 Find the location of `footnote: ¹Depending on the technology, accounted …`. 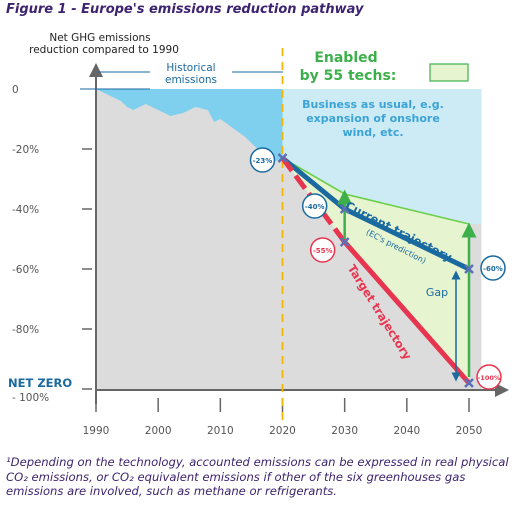

footnote: ¹Depending on the technology, accounted … is located at coordinates (257, 477).